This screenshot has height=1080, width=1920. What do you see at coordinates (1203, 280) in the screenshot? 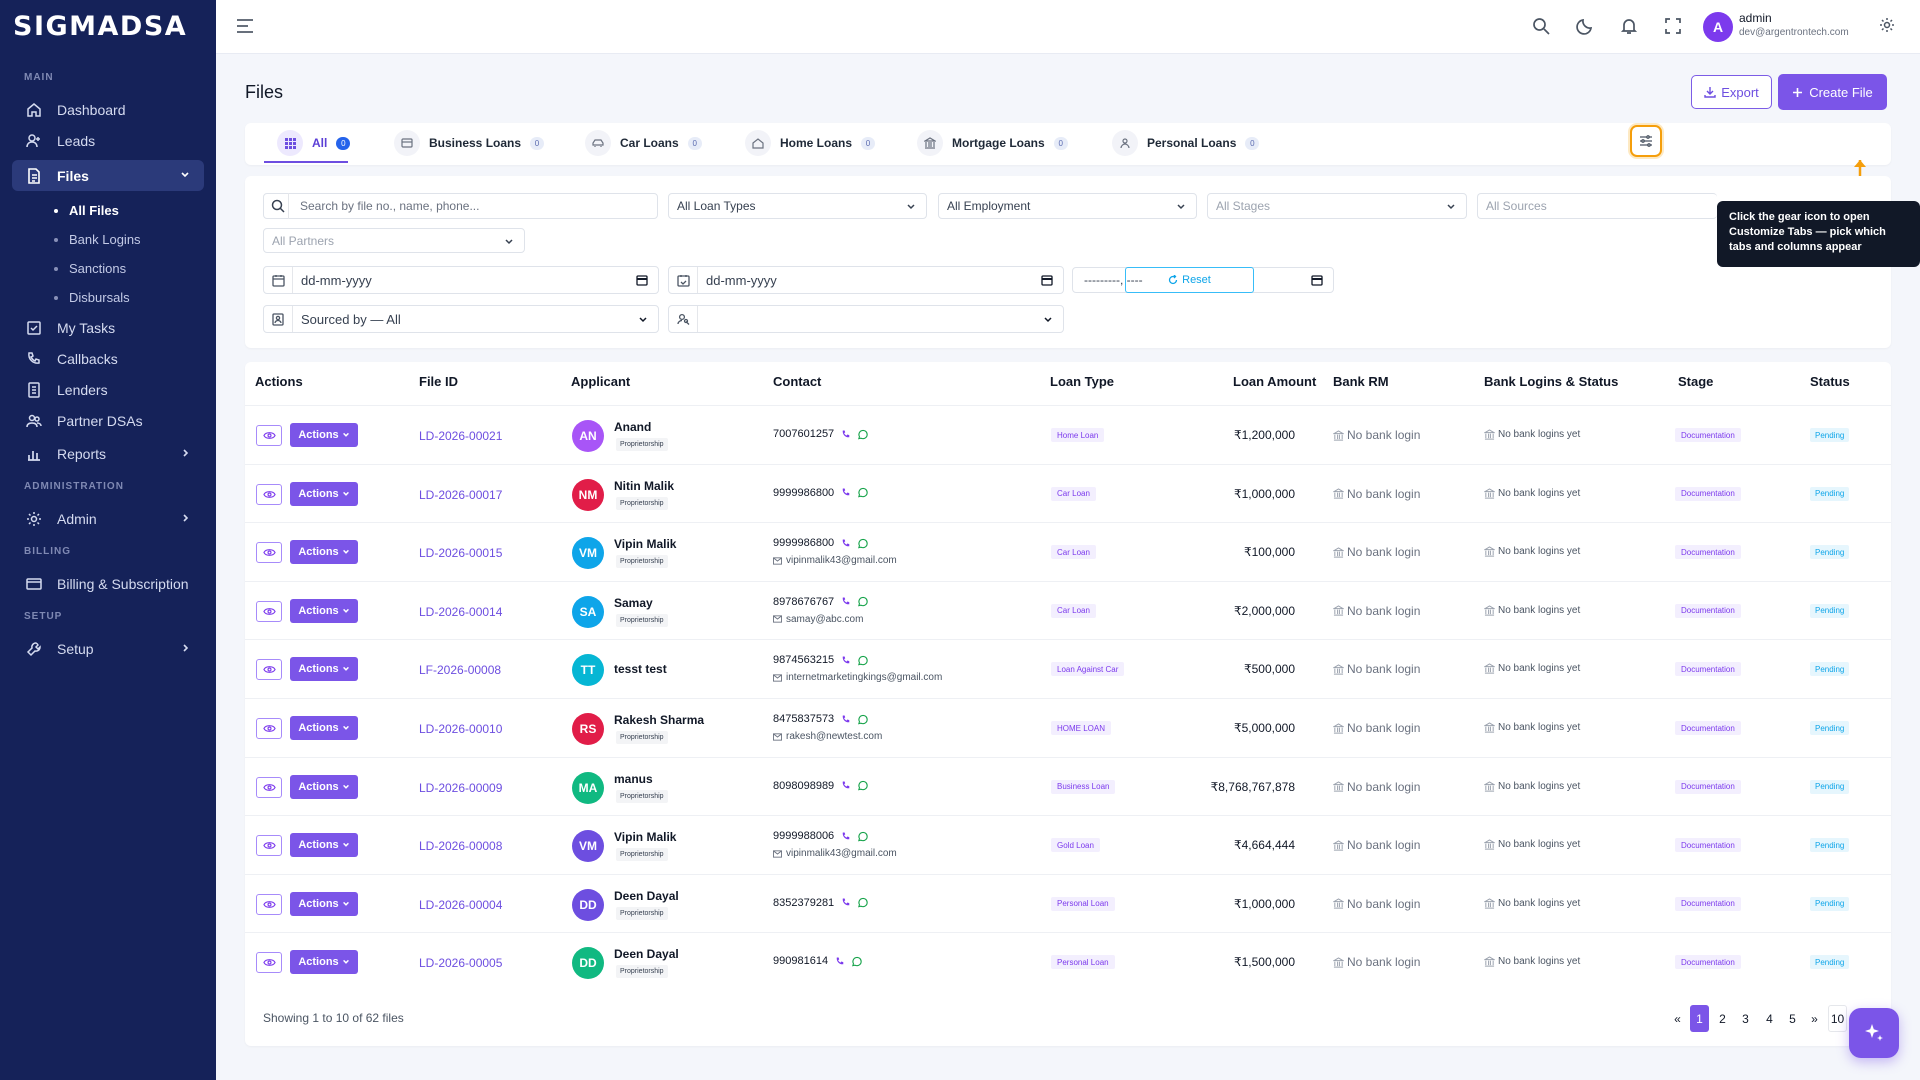
I see `month-input: ---------, ----` at bounding box center [1203, 280].